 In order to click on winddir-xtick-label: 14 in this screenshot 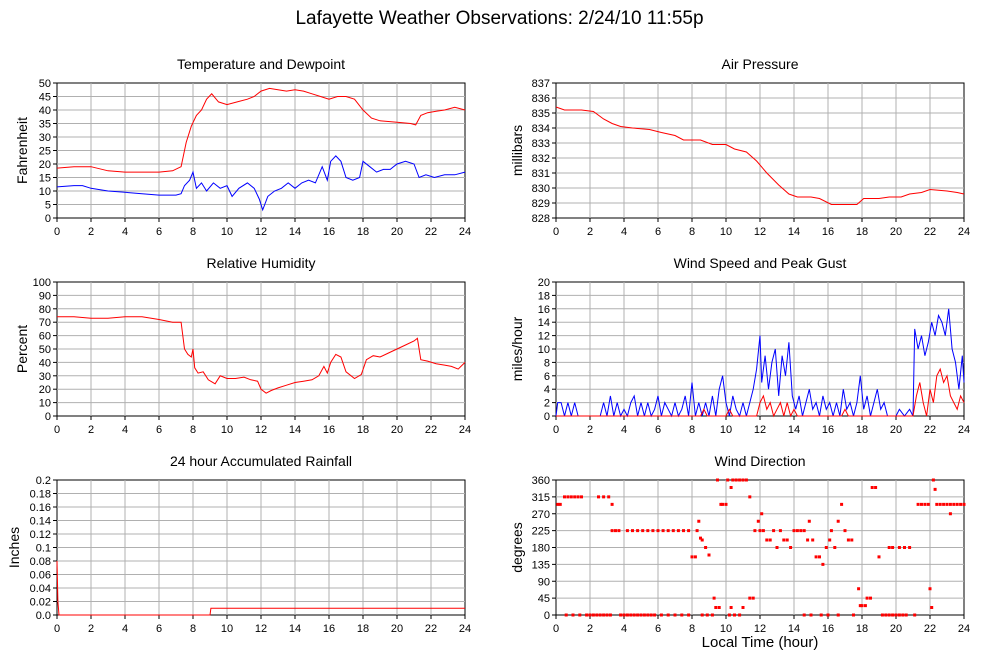, I will do `click(794, 629)`.